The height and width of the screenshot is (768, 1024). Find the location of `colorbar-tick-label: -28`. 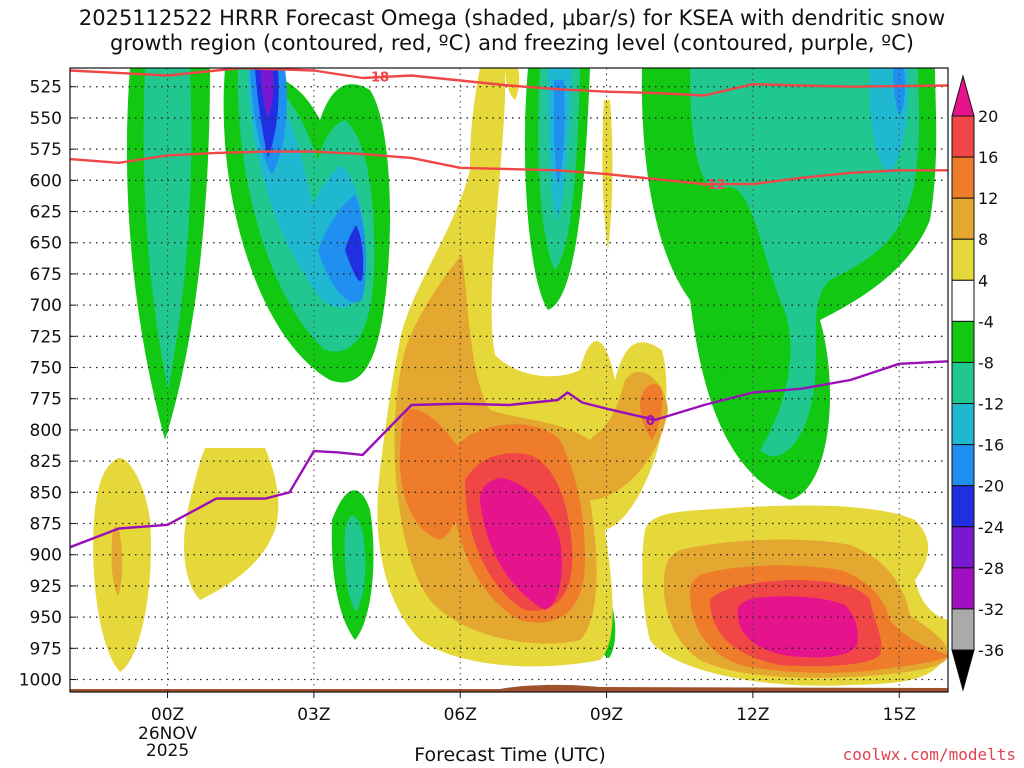

colorbar-tick-label: -28 is located at coordinates (991, 568).